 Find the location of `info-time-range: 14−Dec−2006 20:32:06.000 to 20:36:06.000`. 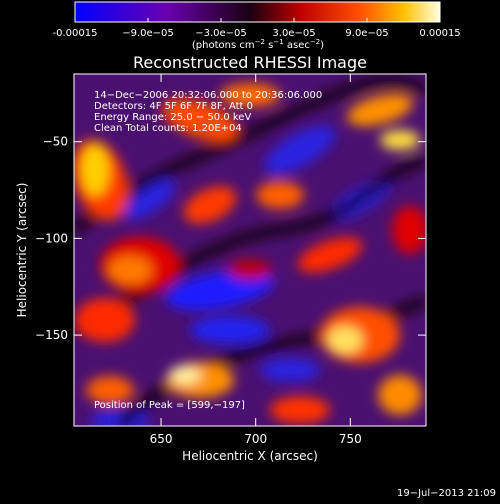

info-time-range: 14−Dec−2006 20:32:06.000 to 20:36:06.000 is located at coordinates (208, 95).